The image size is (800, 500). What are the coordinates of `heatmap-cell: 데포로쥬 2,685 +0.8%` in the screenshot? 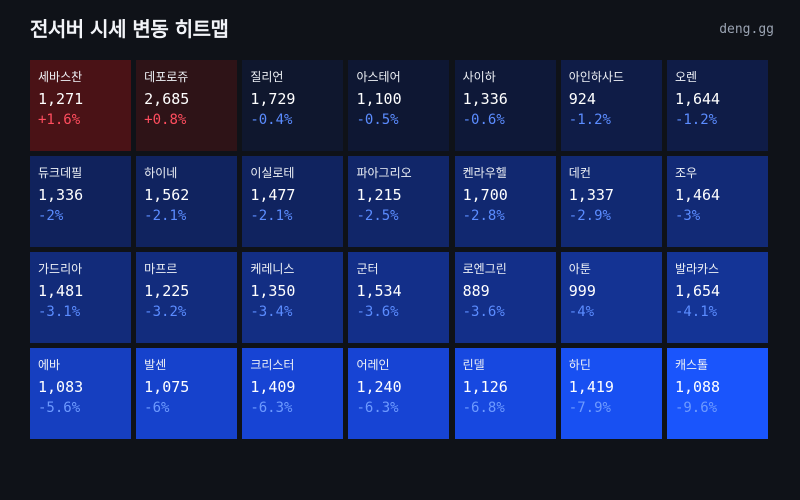 It's located at (187, 105).